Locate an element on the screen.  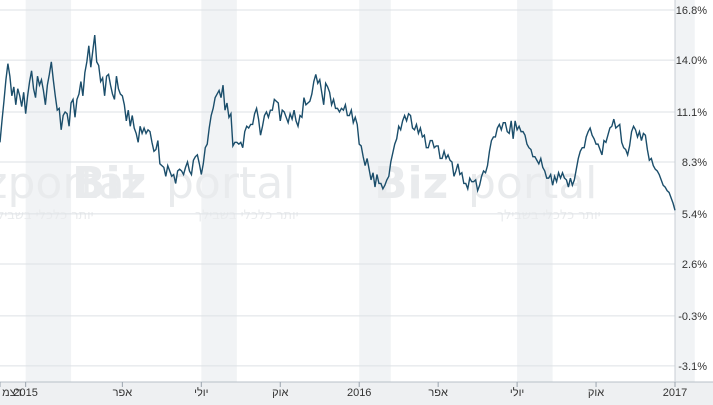
y-tick-label: 16.8% is located at coordinates (691, 11).